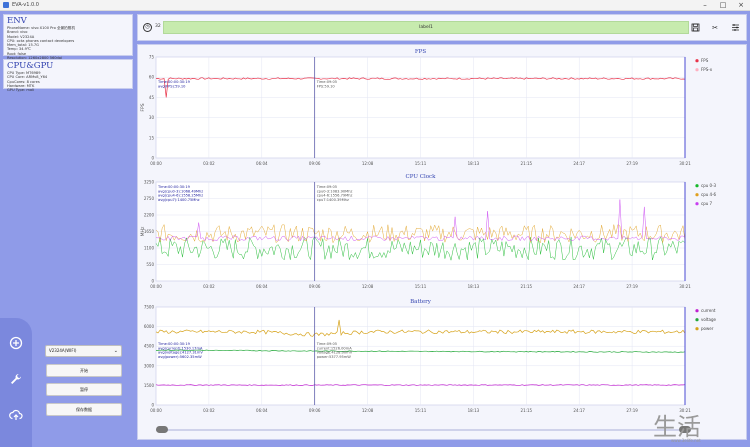  Describe the element at coordinates (723, 5) in the screenshot. I see `maximize-button: □` at that location.